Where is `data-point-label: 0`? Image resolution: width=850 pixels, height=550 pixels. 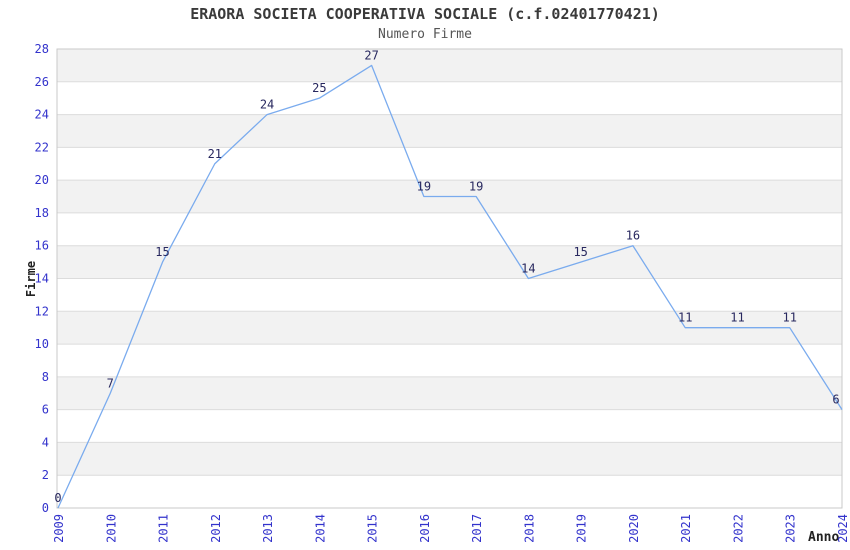 data-point-label: 0 is located at coordinates (57, 498).